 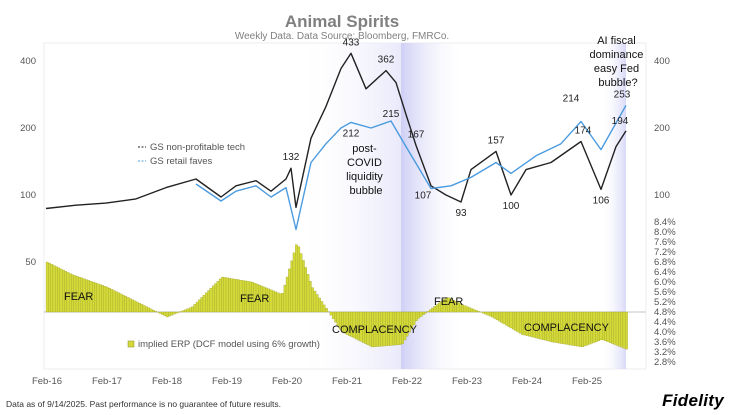 I want to click on point-label: 362, so click(x=386, y=60).